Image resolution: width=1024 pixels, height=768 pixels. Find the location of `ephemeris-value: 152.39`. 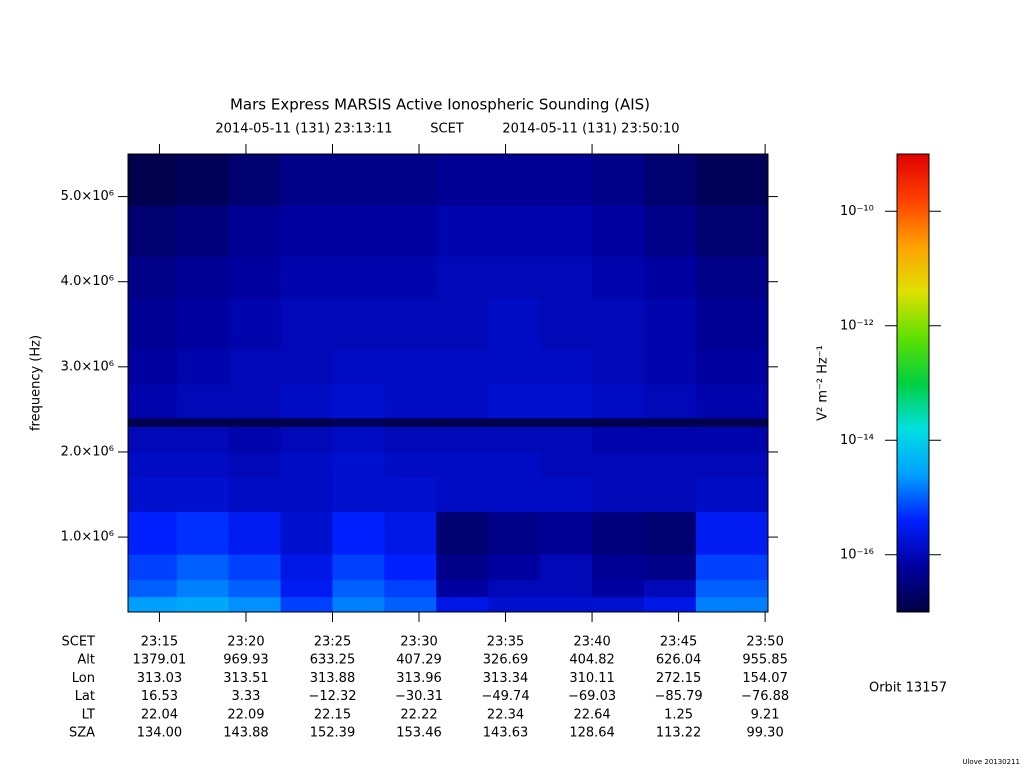

ephemeris-value: 152.39 is located at coordinates (333, 733).